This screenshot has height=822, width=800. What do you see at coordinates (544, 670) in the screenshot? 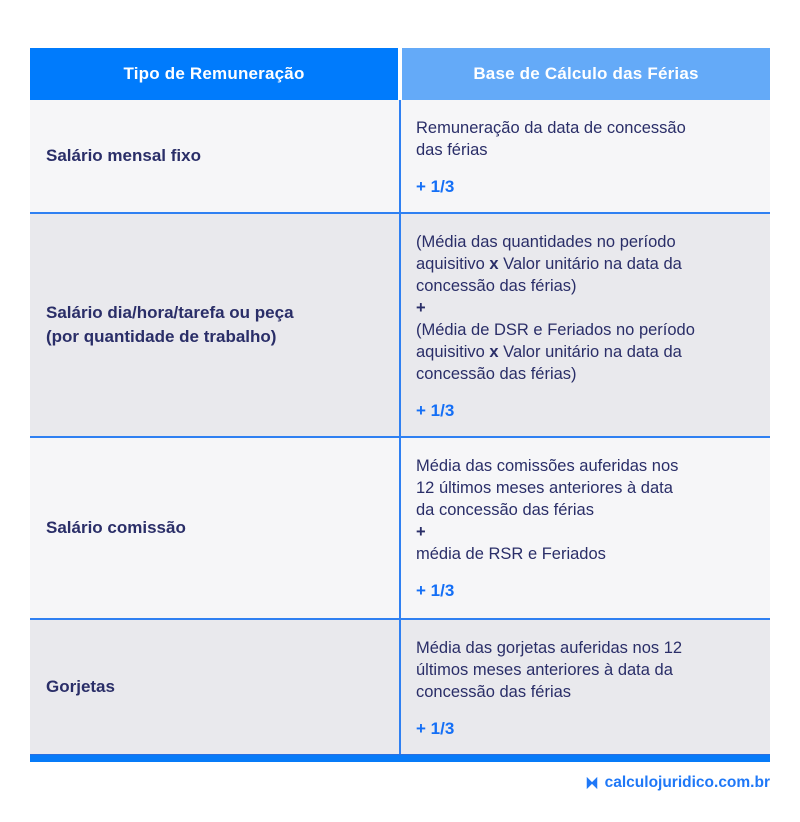
I see `cell-line: últimos meses anteriores à data da` at bounding box center [544, 670].